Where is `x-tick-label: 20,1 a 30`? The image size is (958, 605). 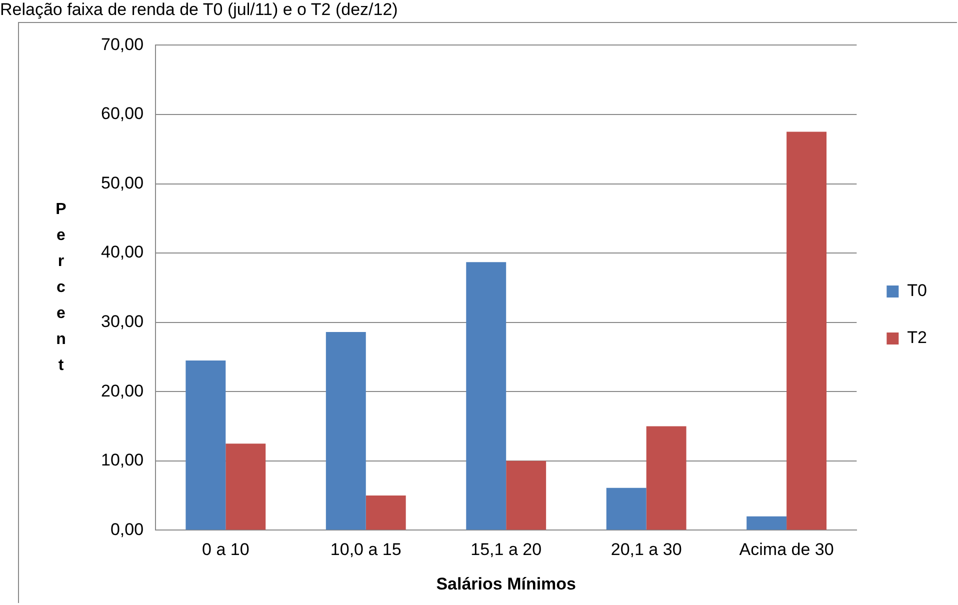
x-tick-label: 20,1 a 30 is located at coordinates (646, 550).